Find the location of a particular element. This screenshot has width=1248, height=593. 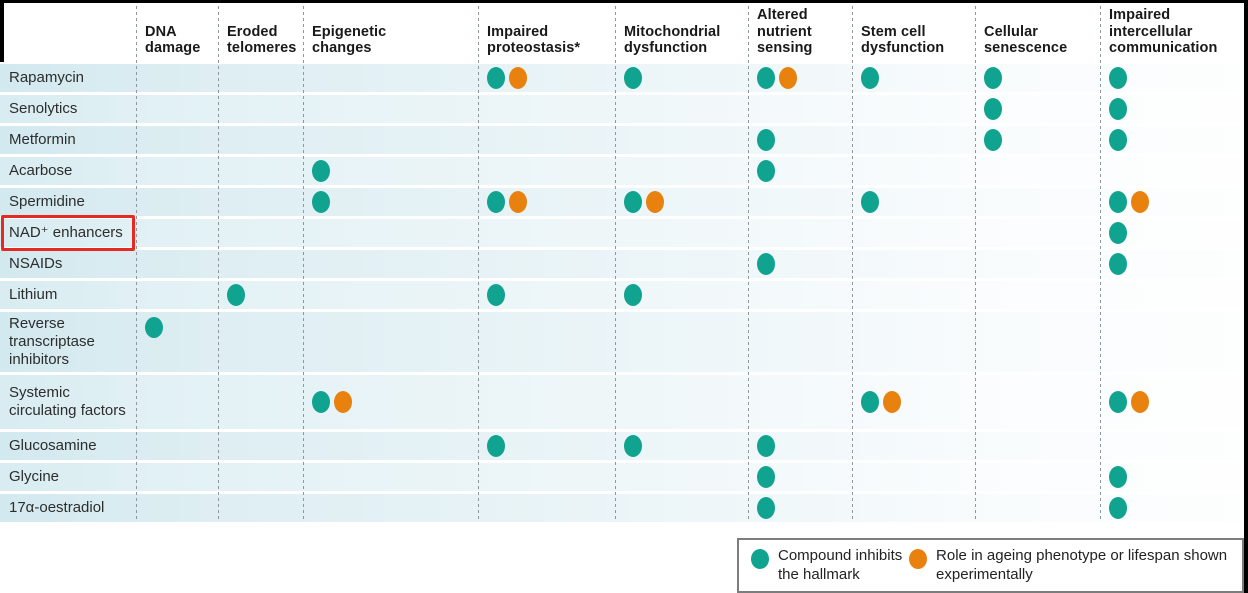

table-row: Lithium is located at coordinates (622, 295).